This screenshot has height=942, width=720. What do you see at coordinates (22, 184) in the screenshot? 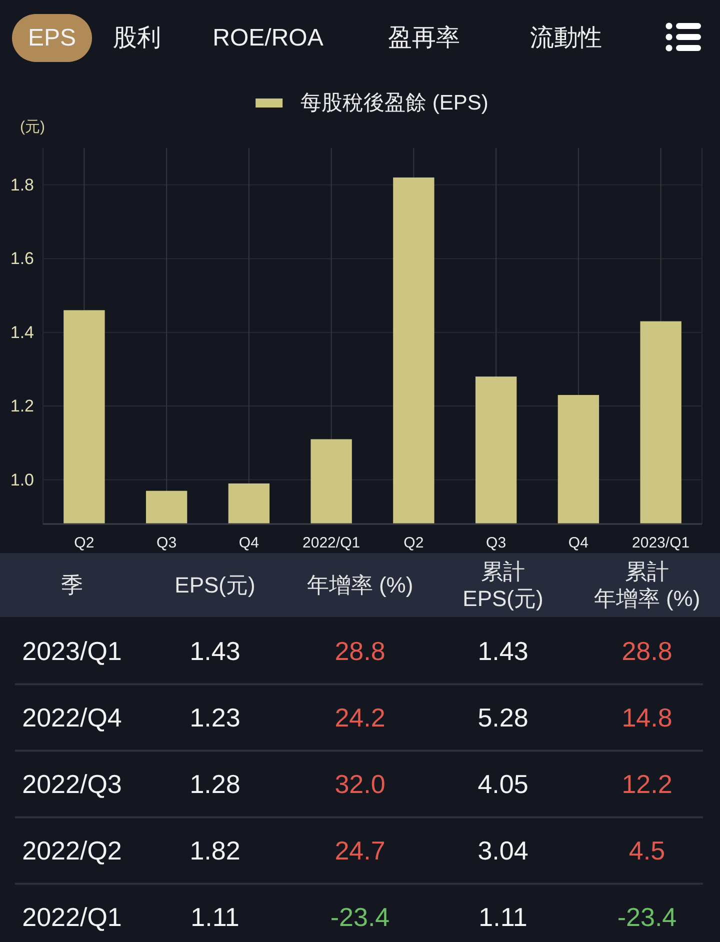
I see `y-tick-label: 1.8` at bounding box center [22, 184].